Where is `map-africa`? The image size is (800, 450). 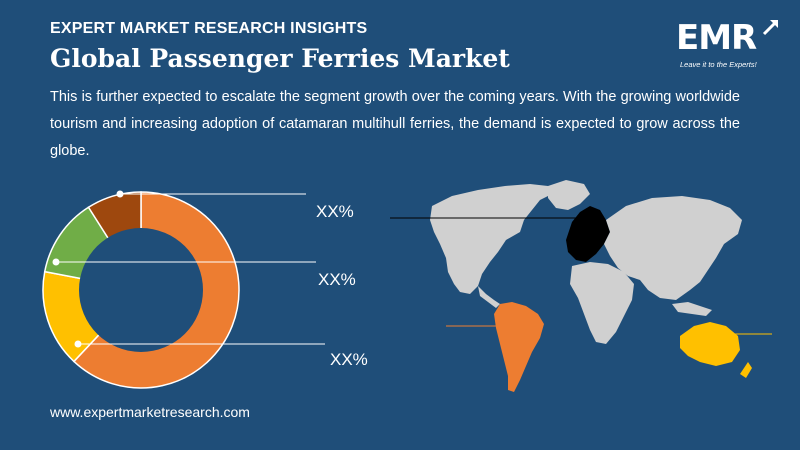
map-africa is located at coordinates (602, 303).